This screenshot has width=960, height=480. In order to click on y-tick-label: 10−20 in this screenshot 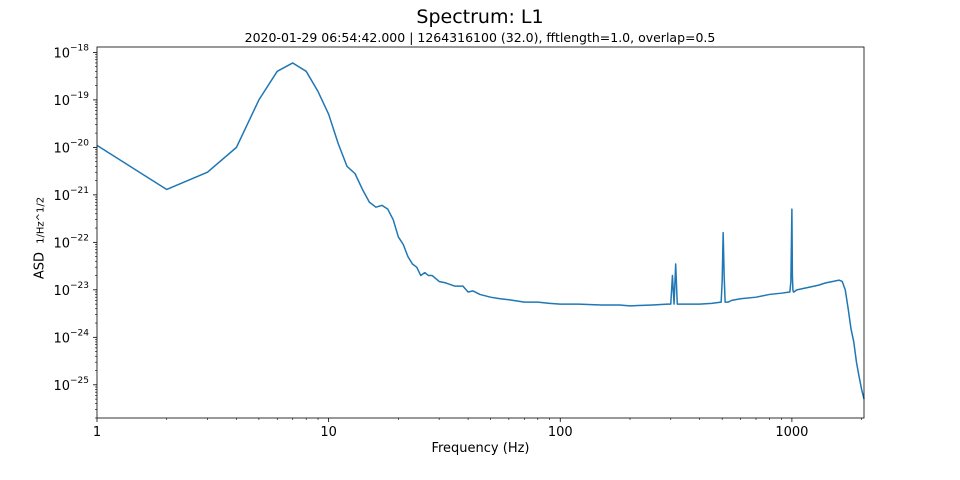, I will do `click(71, 147)`.